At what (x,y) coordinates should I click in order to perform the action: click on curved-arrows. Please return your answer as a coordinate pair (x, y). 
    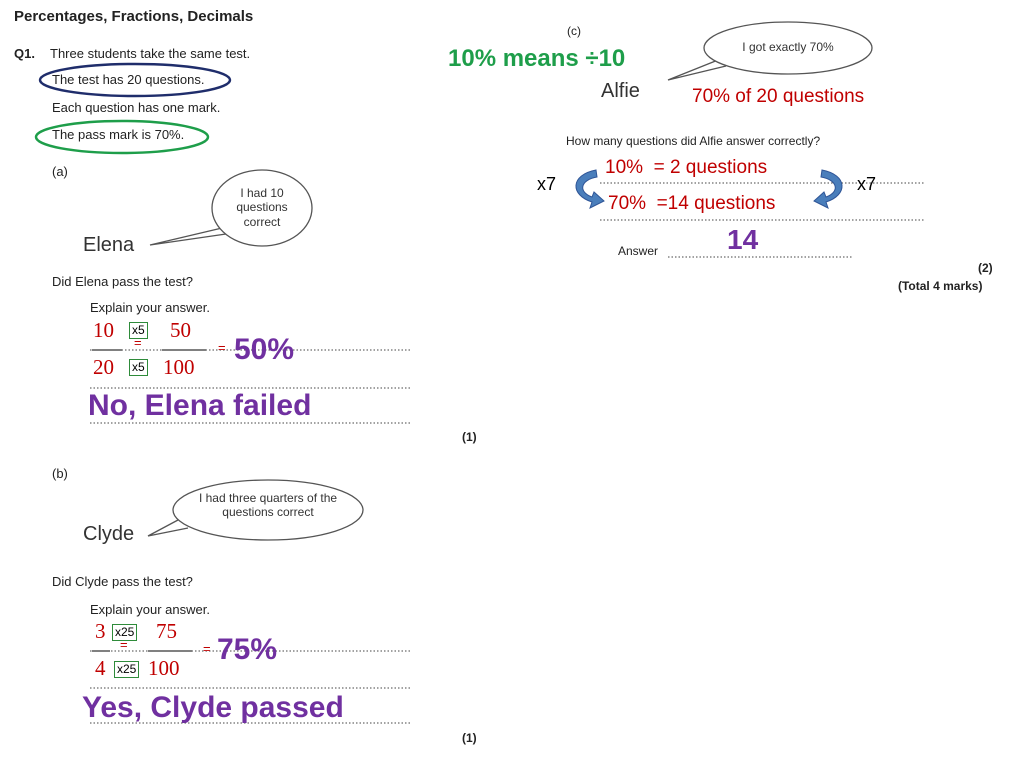
    Looking at the image, I should click on (709, 189).